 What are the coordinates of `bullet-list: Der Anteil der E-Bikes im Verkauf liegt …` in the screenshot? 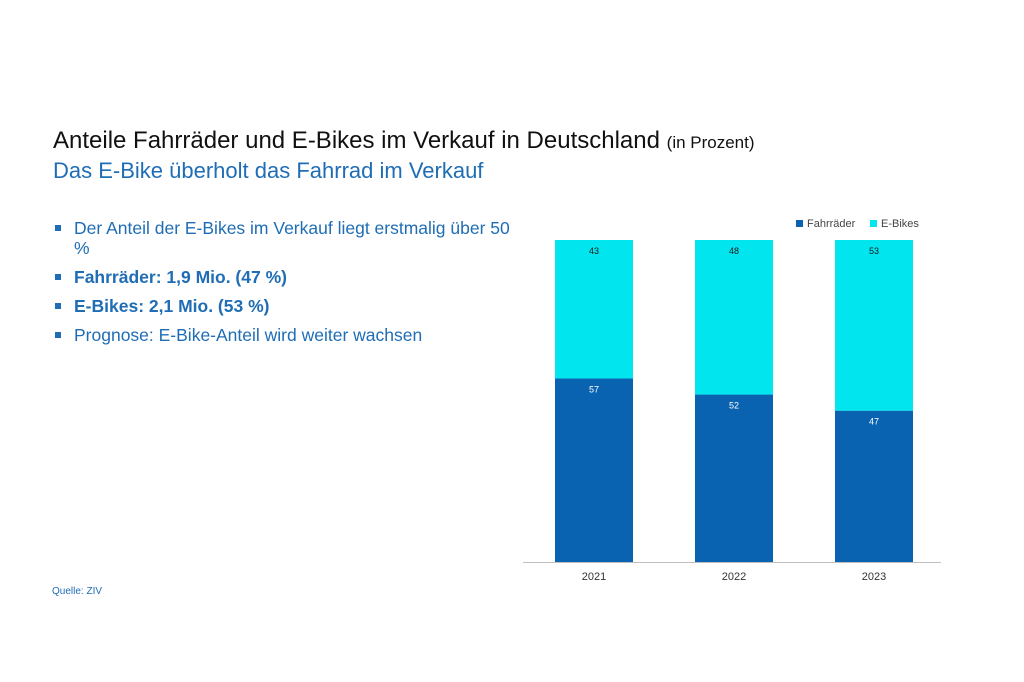 It's located at (285, 286).